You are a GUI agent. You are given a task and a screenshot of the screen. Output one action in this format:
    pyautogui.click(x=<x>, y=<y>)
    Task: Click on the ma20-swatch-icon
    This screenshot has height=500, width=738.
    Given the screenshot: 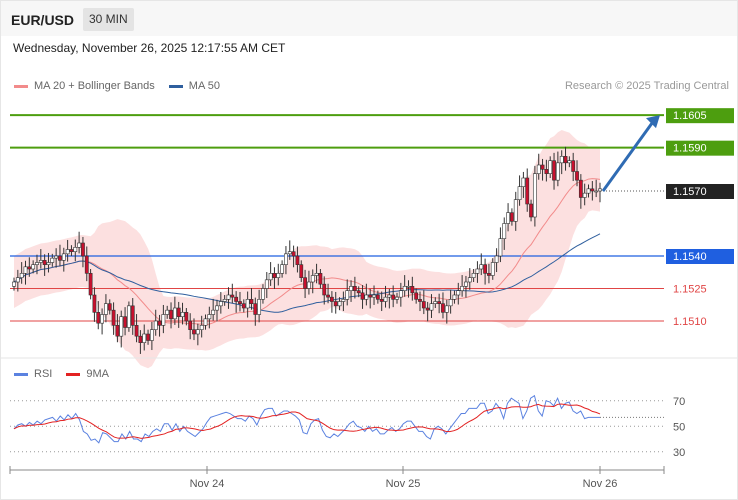 What is the action you would take?
    pyautogui.click(x=21, y=86)
    